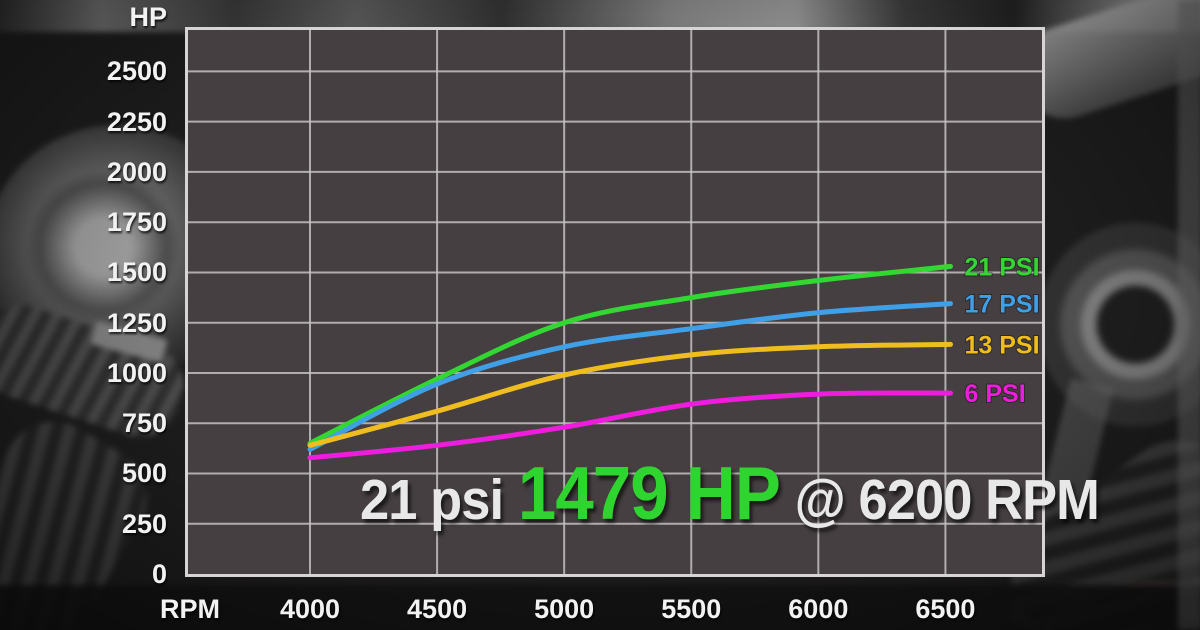  I want to click on series-line-17-psi, so click(630, 376).